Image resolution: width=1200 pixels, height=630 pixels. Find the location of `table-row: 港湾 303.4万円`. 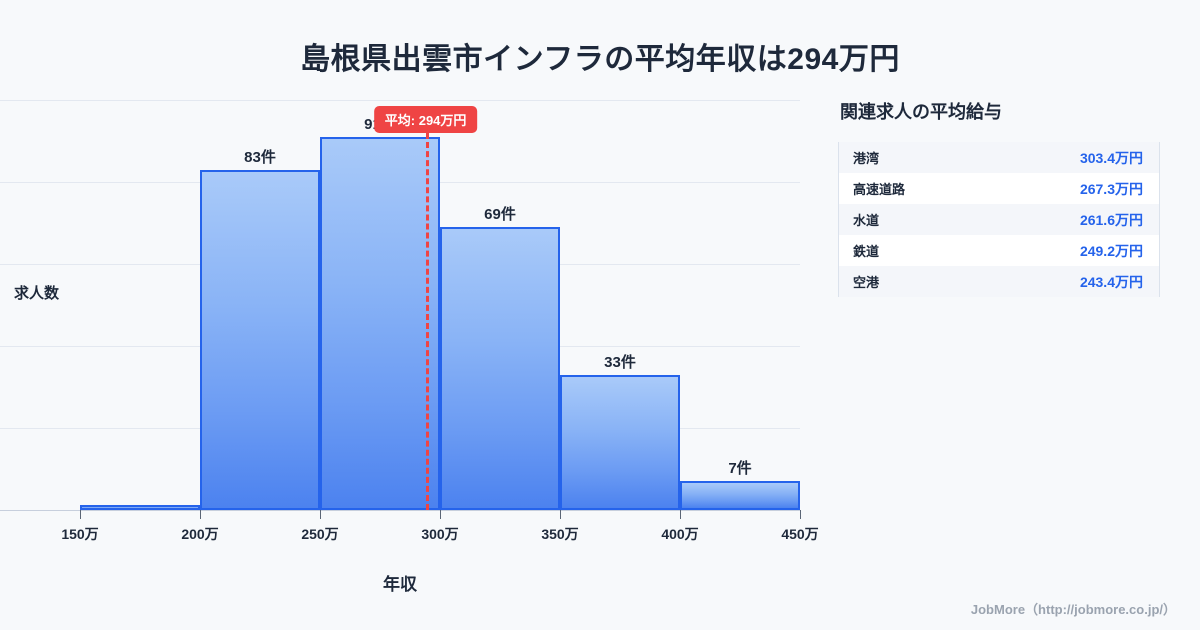

table-row: 港湾 303.4万円 is located at coordinates (999, 157).